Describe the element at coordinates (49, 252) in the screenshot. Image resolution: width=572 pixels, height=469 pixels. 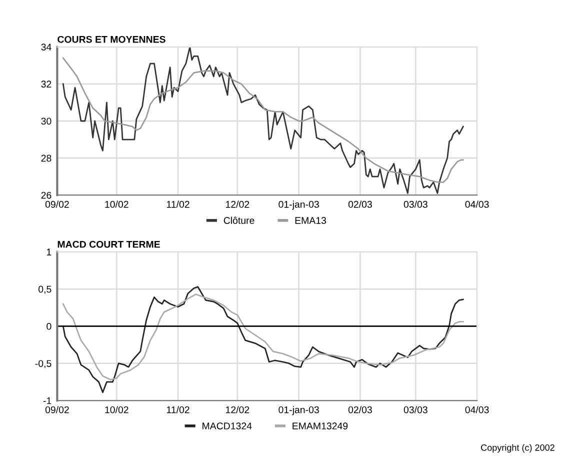
I see `y-tick-label: 1` at that location.